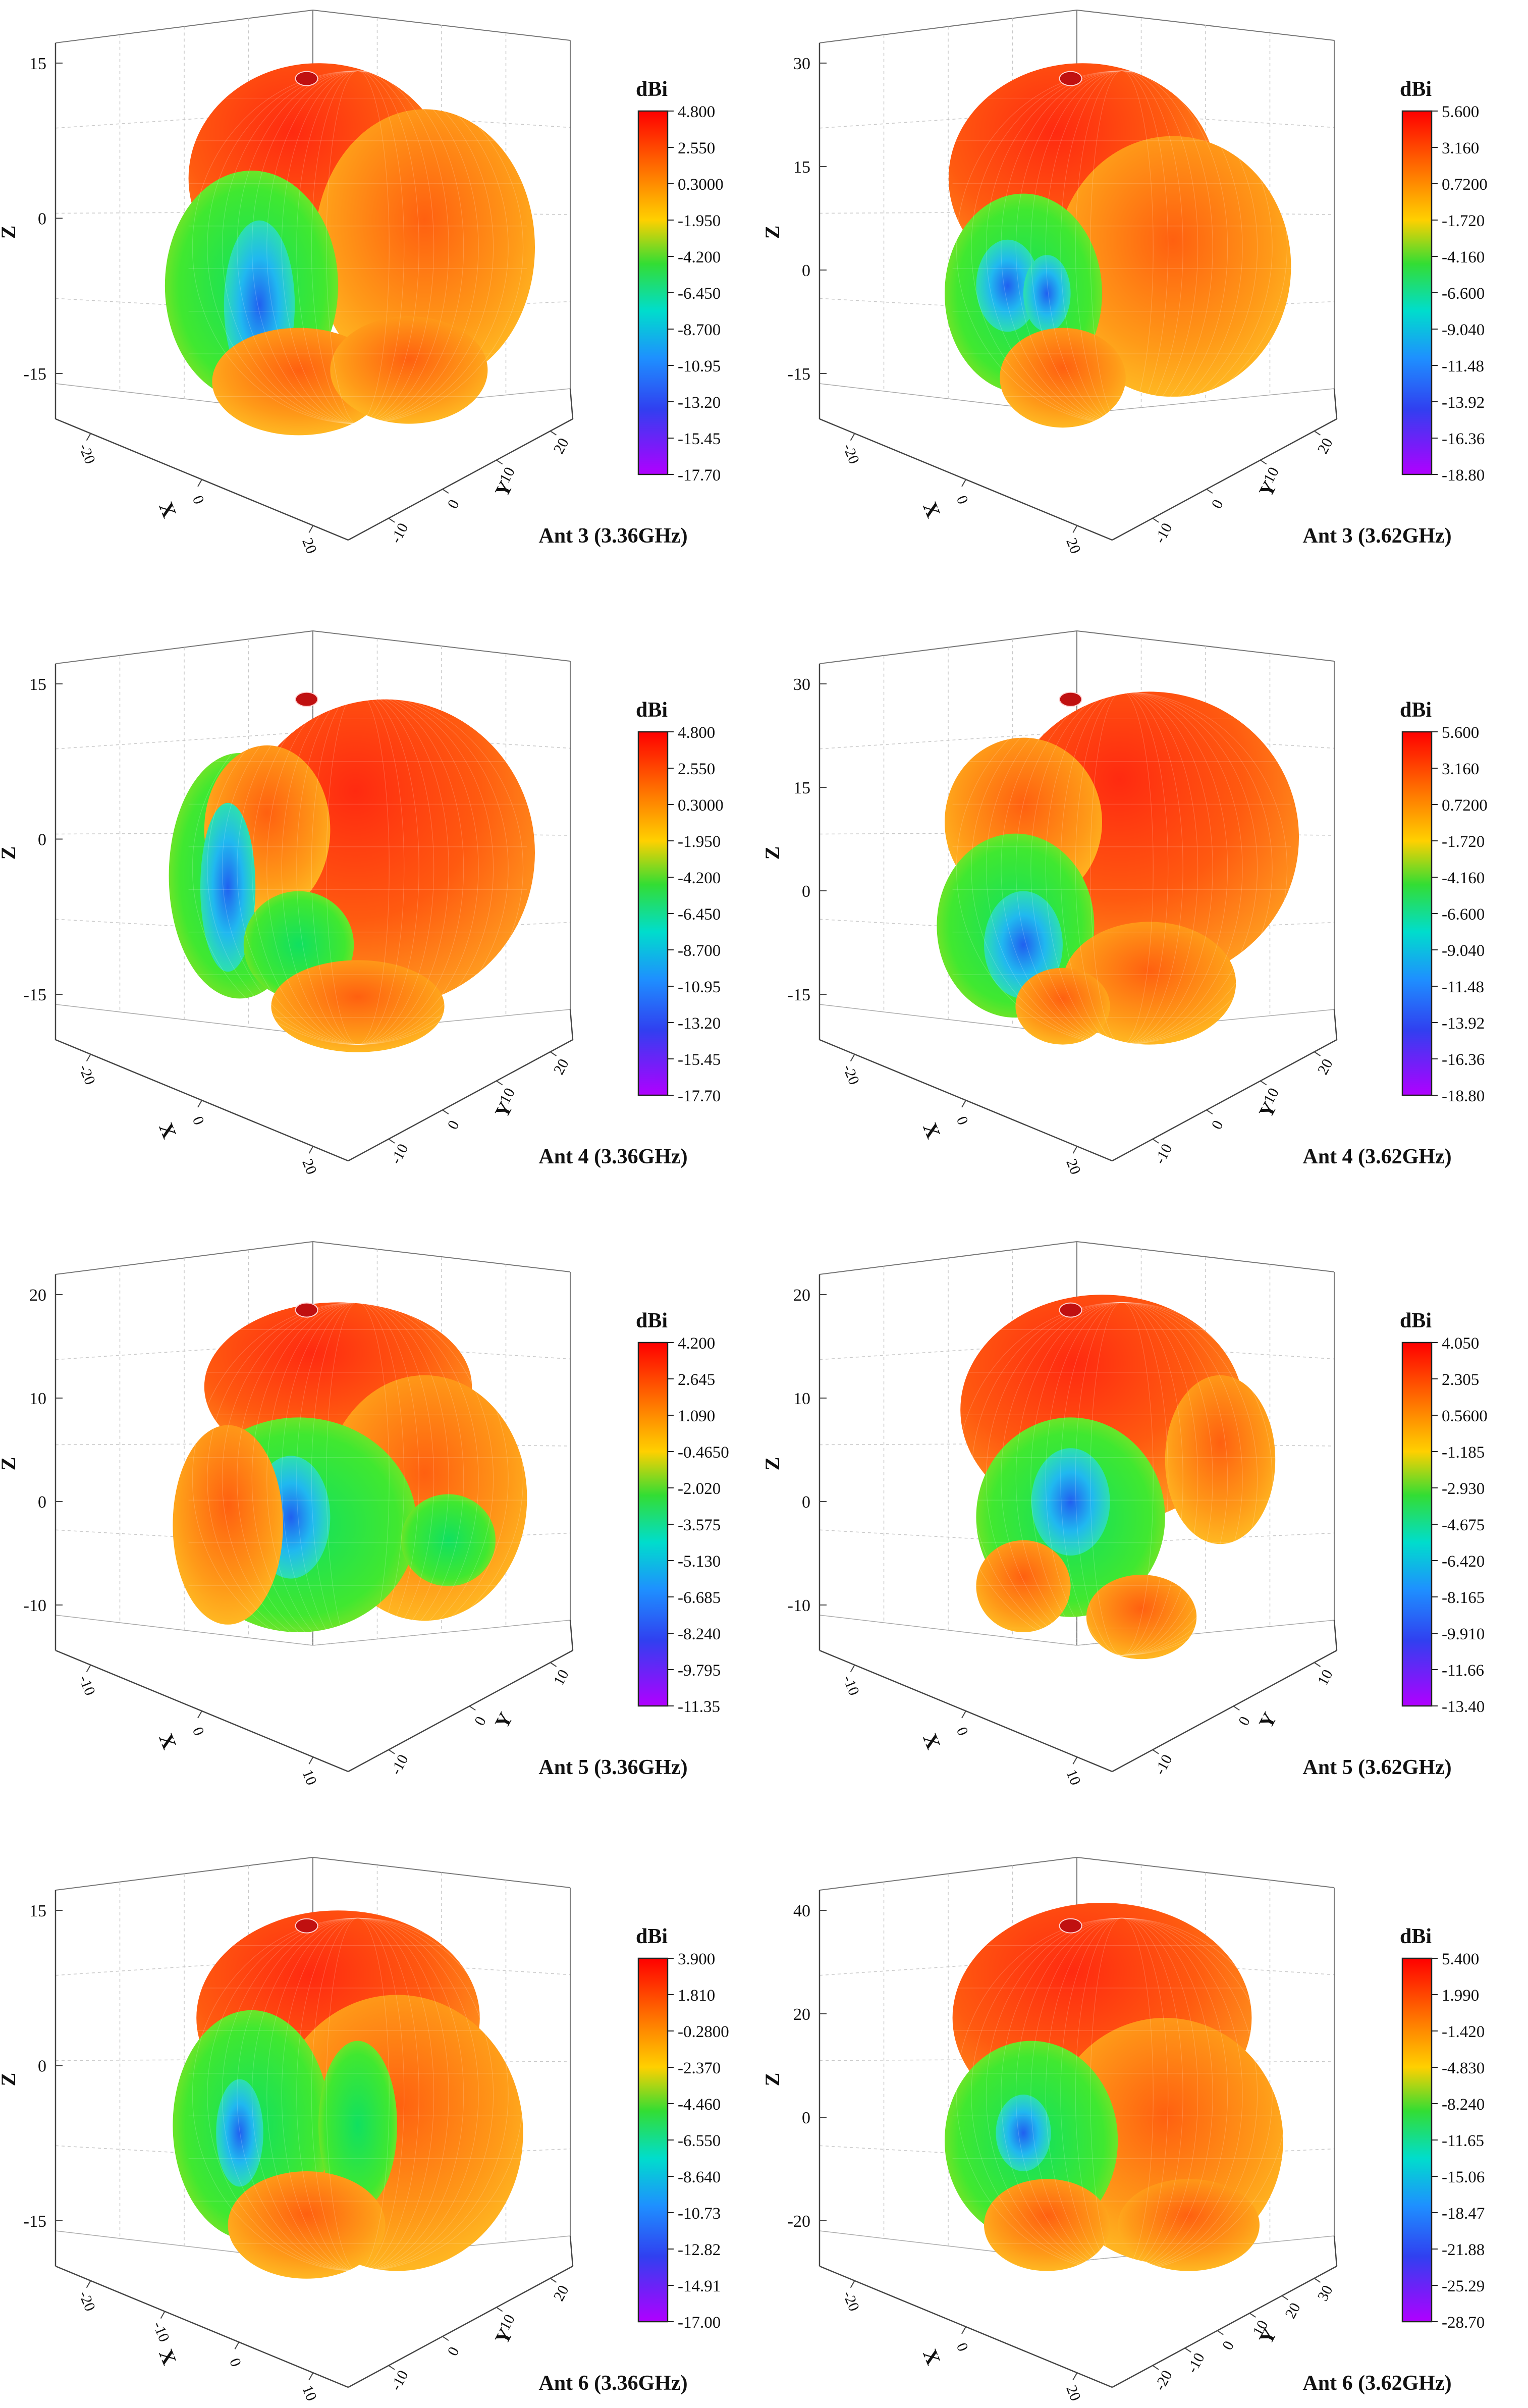 Image resolution: width=1528 pixels, height=2408 pixels. What do you see at coordinates (1464, 878) in the screenshot?
I see `colorbar-label: -4.160` at bounding box center [1464, 878].